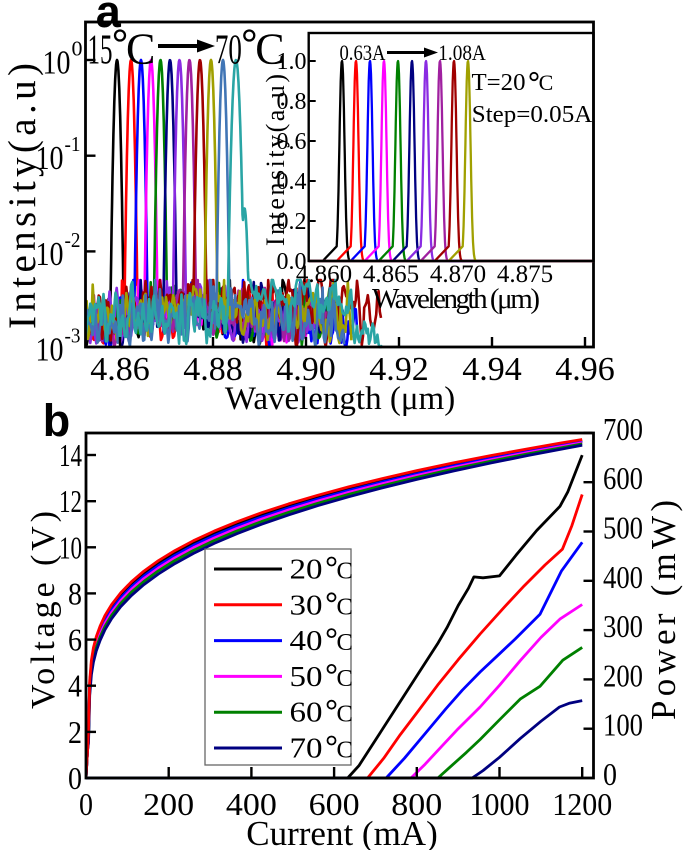 This screenshot has height=855, width=685. Describe the element at coordinates (292, 142) in the screenshot. I see `svg-text: 0.6` at that location.